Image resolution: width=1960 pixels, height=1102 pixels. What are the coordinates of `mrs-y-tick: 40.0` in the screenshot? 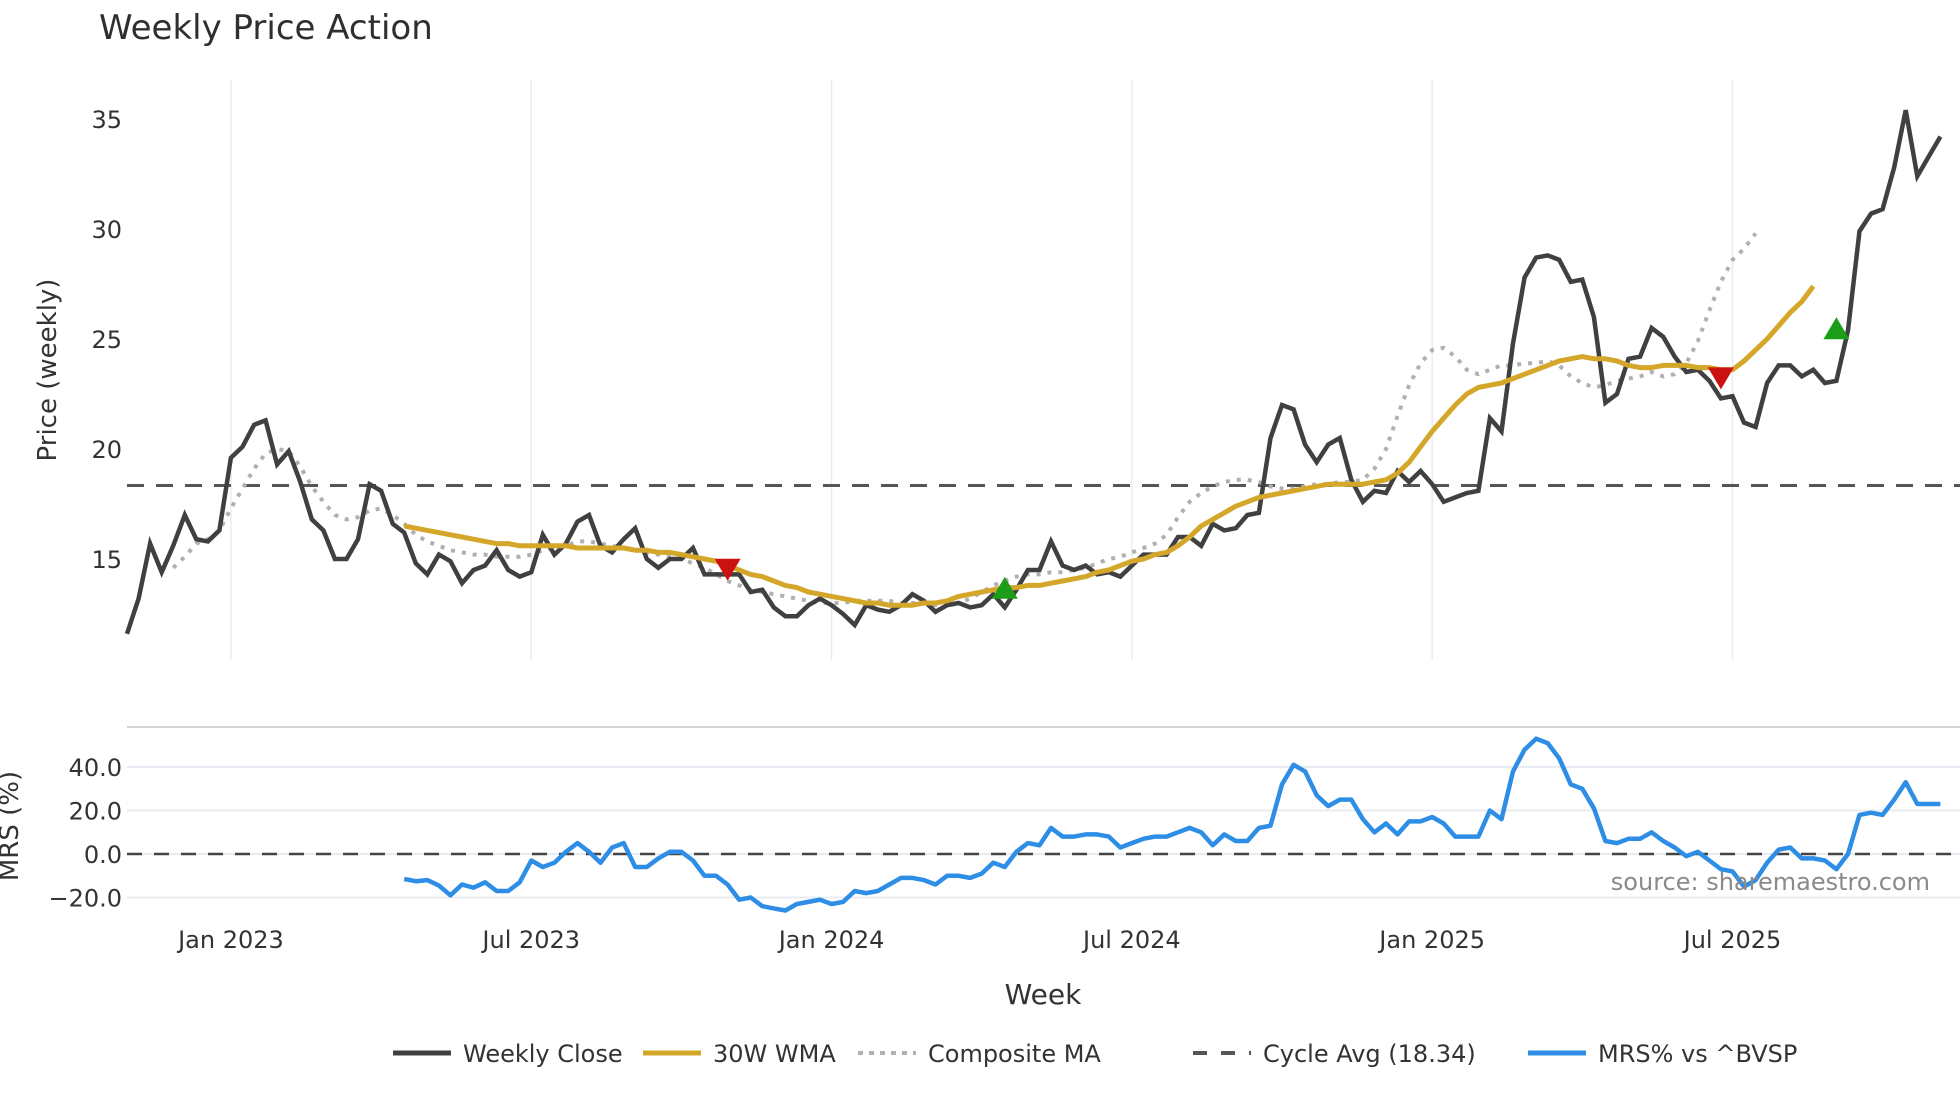 It's located at (95, 768).